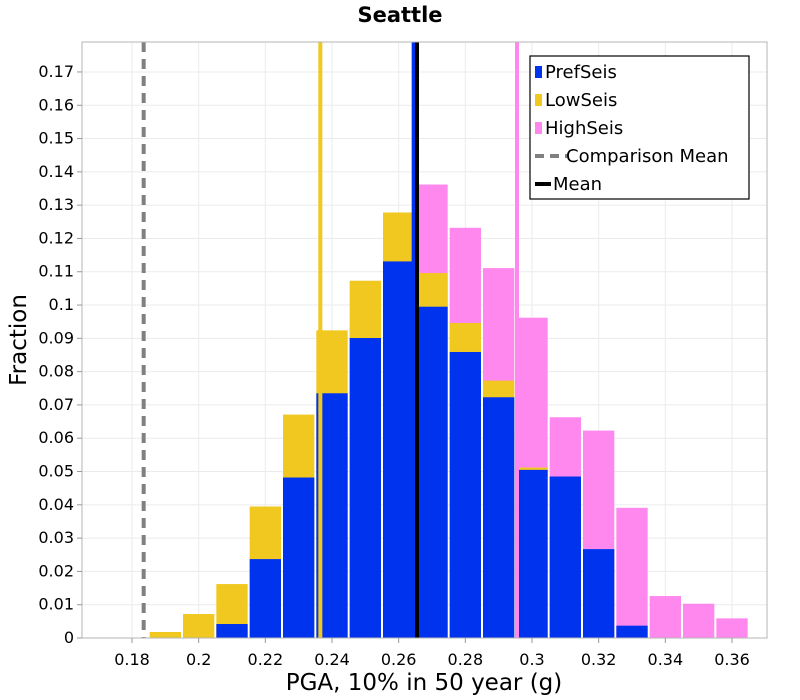 This screenshot has height=700, width=800. What do you see at coordinates (56, 71) in the screenshot?
I see `y-tick-label: 0.17` at bounding box center [56, 71].